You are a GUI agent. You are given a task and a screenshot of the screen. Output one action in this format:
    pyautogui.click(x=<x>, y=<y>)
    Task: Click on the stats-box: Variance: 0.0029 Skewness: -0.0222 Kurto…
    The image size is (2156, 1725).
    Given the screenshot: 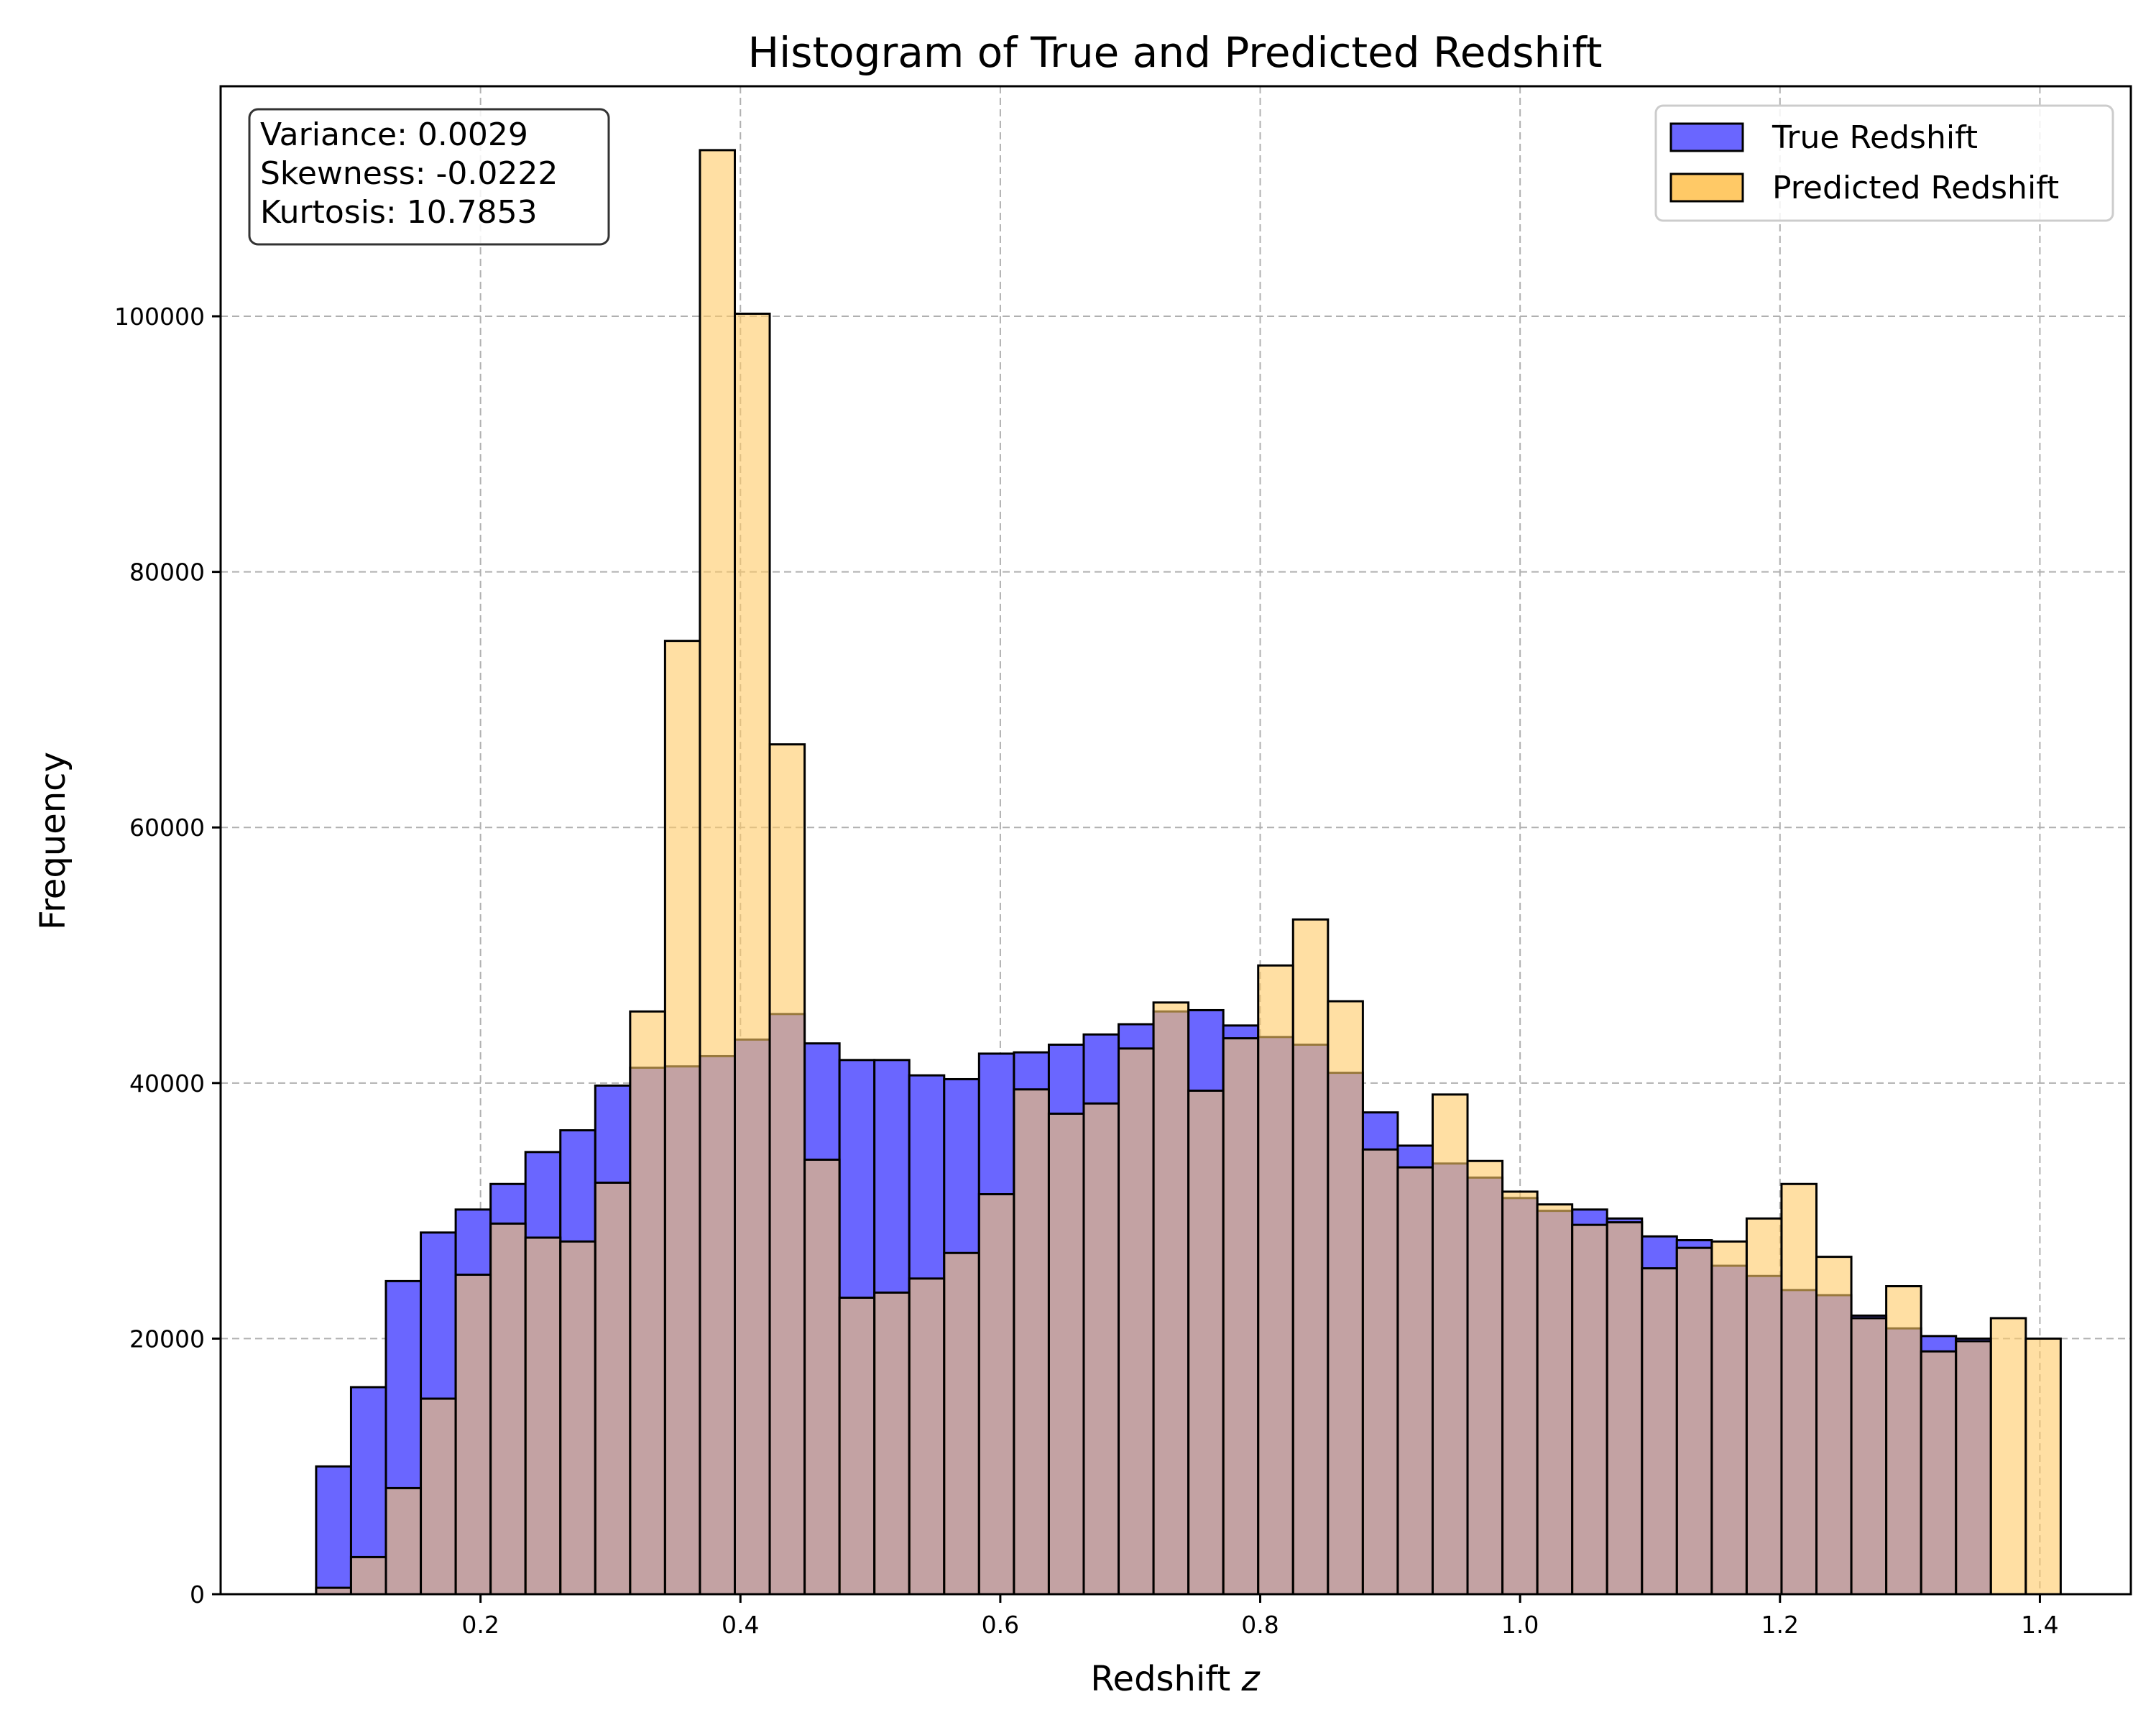 What is the action you would take?
    pyautogui.click(x=429, y=177)
    